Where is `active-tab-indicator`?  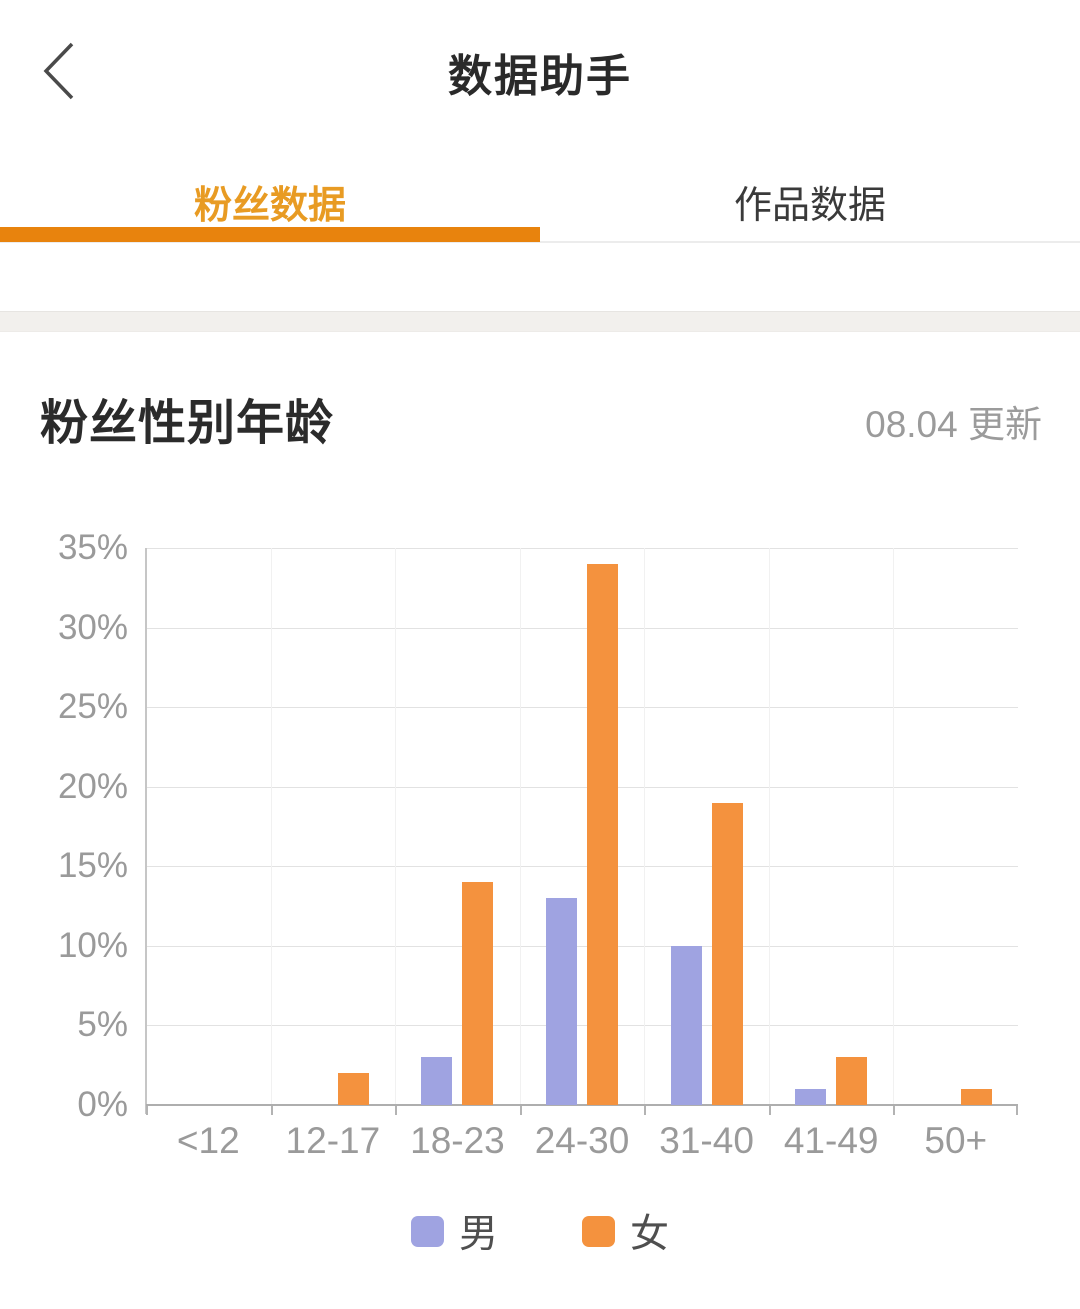 active-tab-indicator is located at coordinates (270, 234).